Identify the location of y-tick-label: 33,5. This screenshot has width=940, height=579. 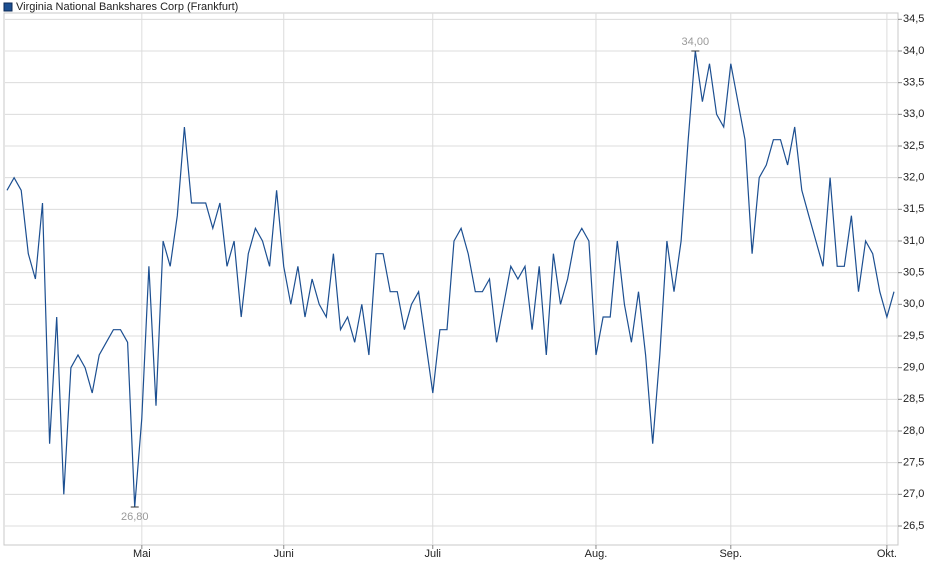
(913, 83).